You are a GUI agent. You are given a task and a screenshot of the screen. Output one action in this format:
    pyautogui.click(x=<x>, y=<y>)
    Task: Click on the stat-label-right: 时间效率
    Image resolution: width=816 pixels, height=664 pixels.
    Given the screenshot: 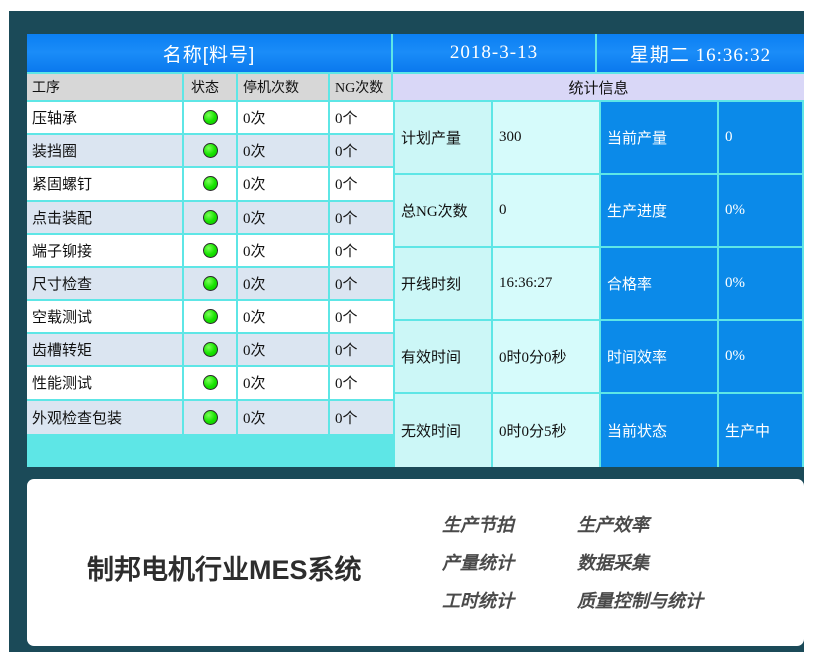 What is the action you would take?
    pyautogui.click(x=660, y=356)
    